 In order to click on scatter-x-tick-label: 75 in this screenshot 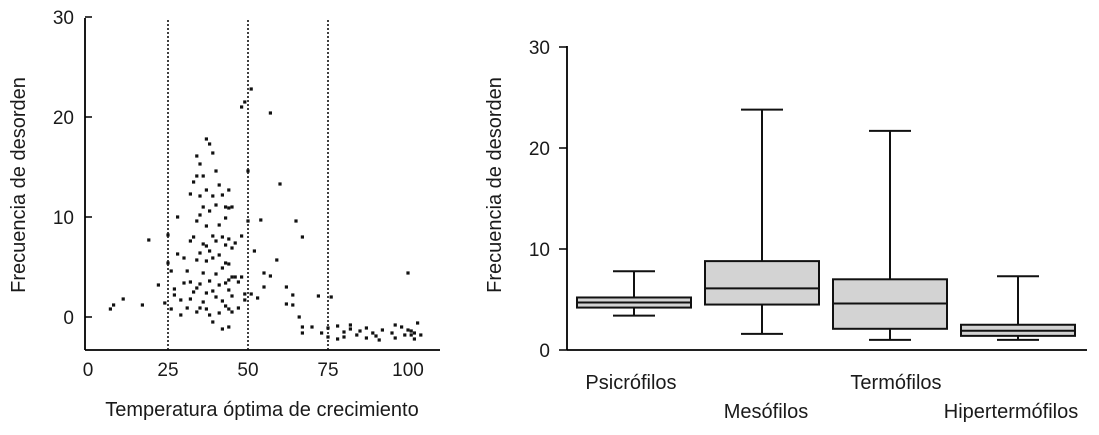, I will do `click(327, 370)`.